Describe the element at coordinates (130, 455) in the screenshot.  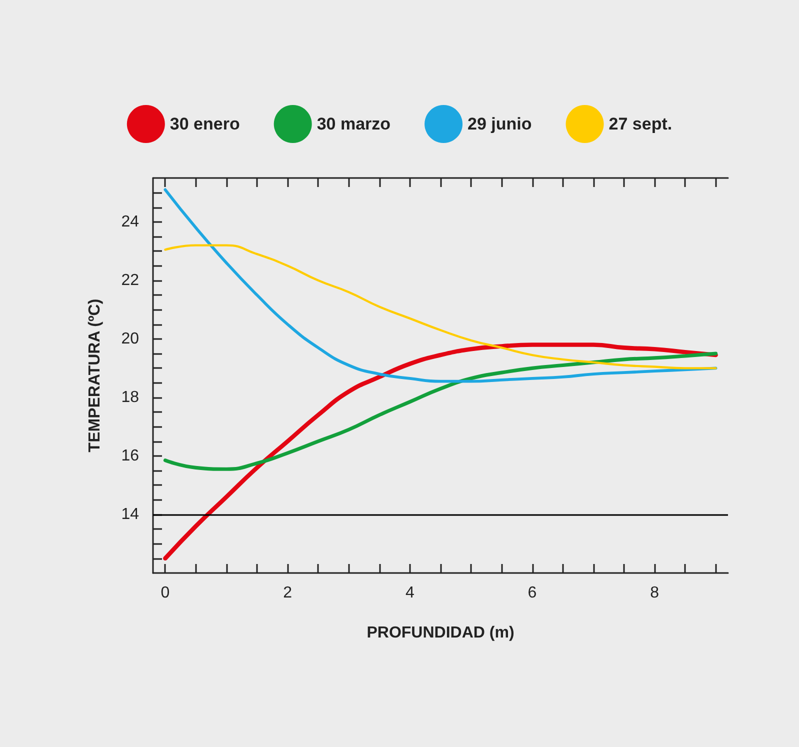
I see `y-tick-label: 16` at that location.